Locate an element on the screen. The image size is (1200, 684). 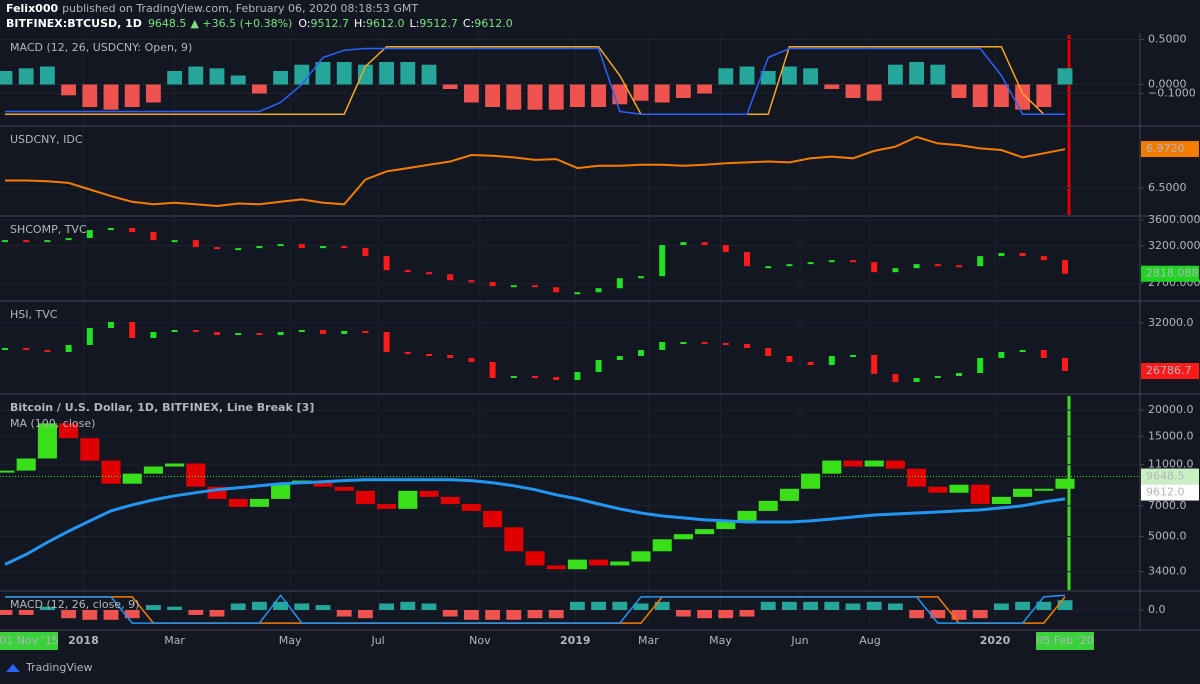
x-tick-label: May is located at coordinates (290, 640).